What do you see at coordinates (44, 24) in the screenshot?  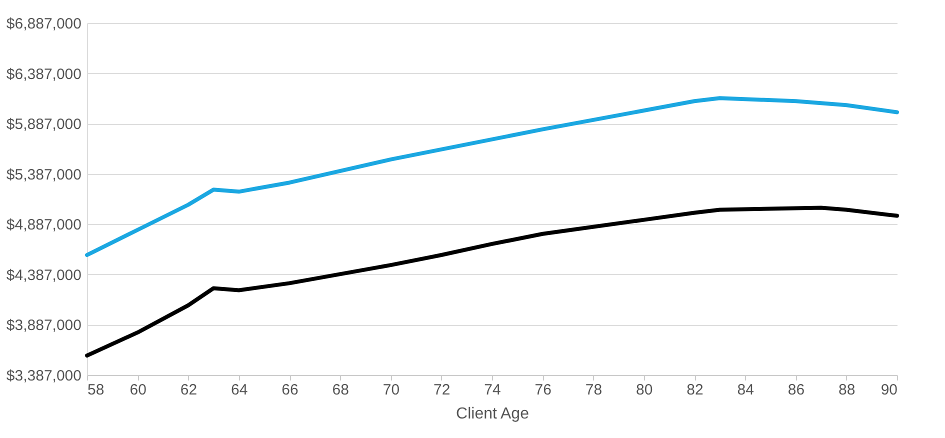 I see `y-tick-label: $6,887,000` at bounding box center [44, 24].